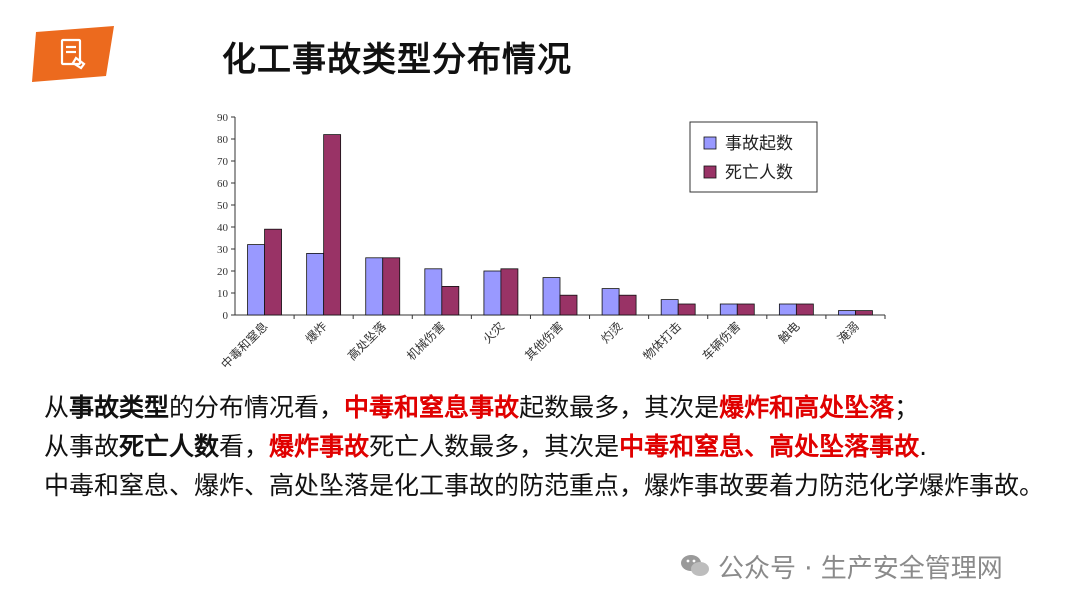 The height and width of the screenshot is (608, 1080). I want to click on x-tick-label: 火灾, so click(493, 333).